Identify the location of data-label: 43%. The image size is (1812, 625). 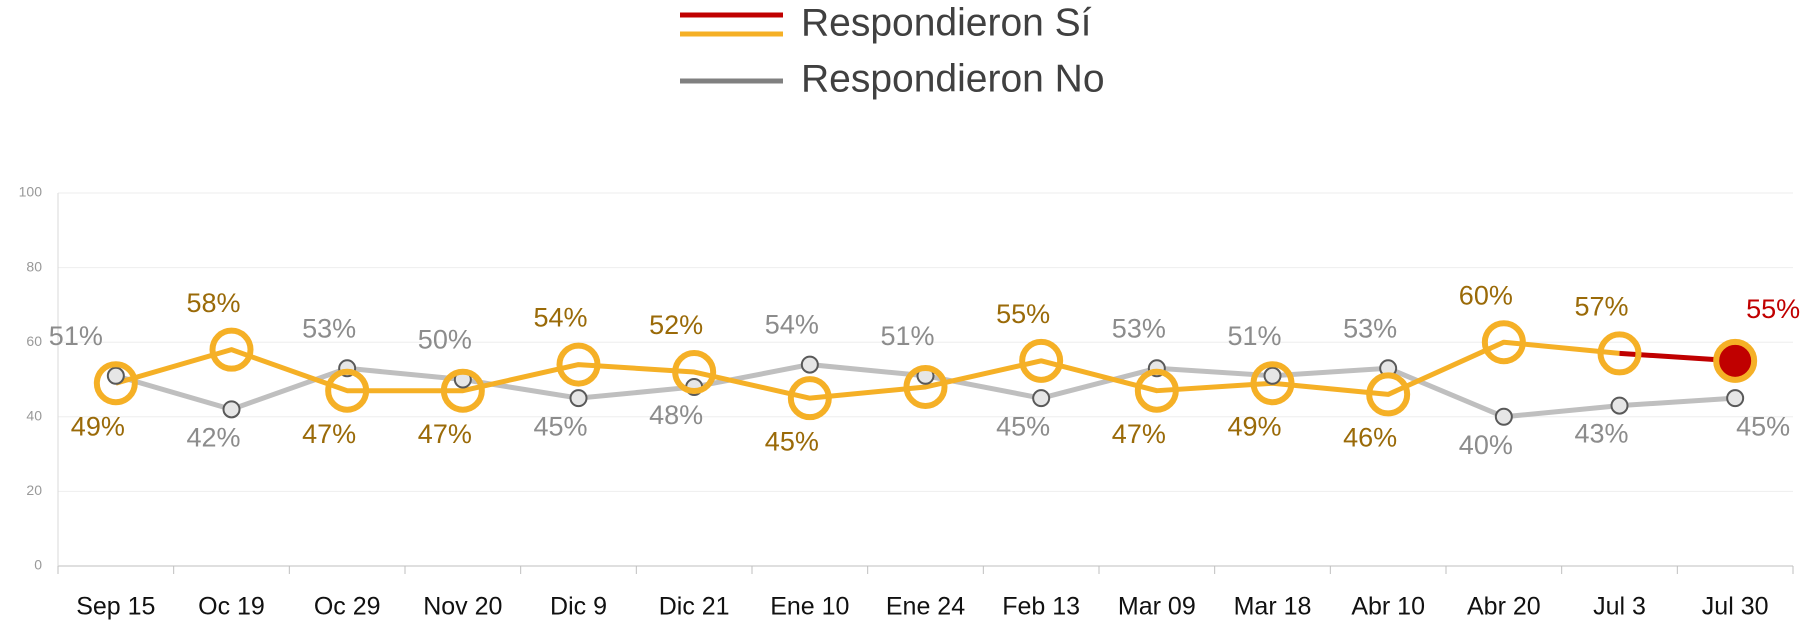
(1601, 434).